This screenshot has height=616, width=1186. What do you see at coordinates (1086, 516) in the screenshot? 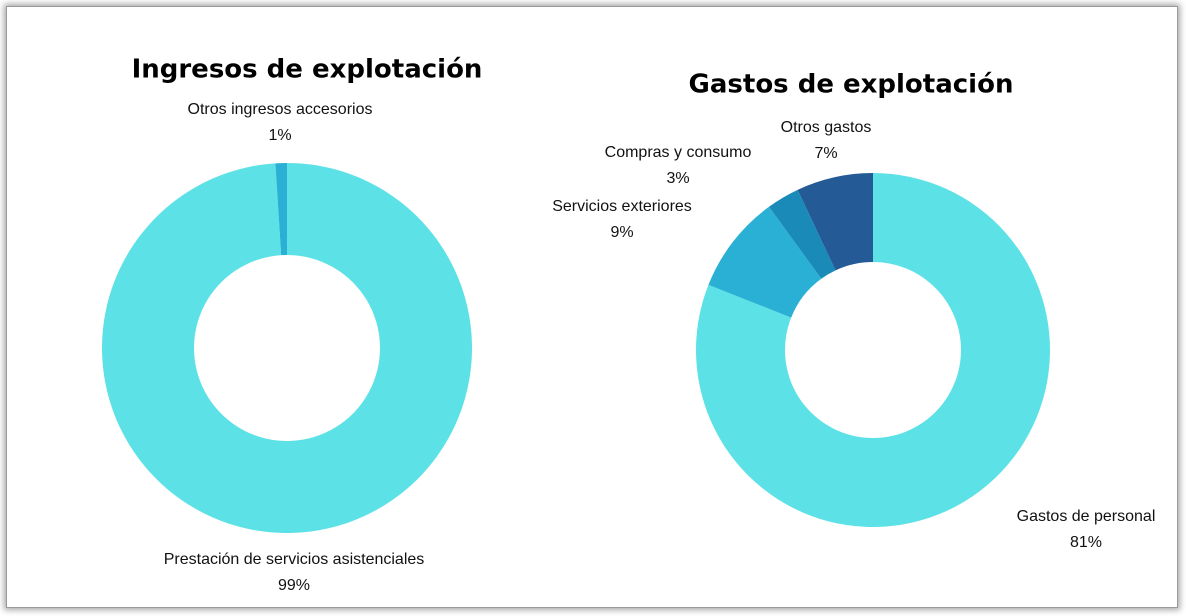
I see `slice-label: Gastos de personal` at bounding box center [1086, 516].